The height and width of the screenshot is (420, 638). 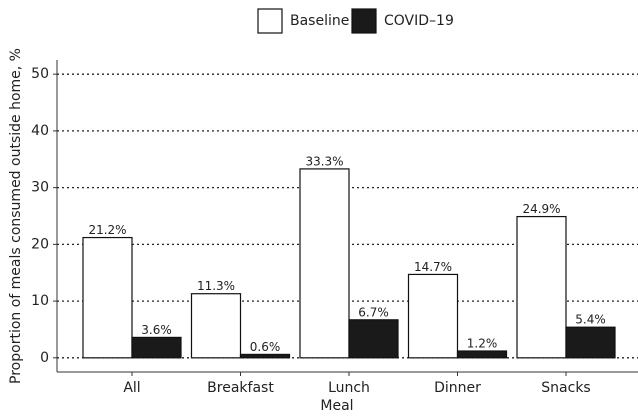 I want to click on legend-label: Baseline, so click(x=319, y=21).